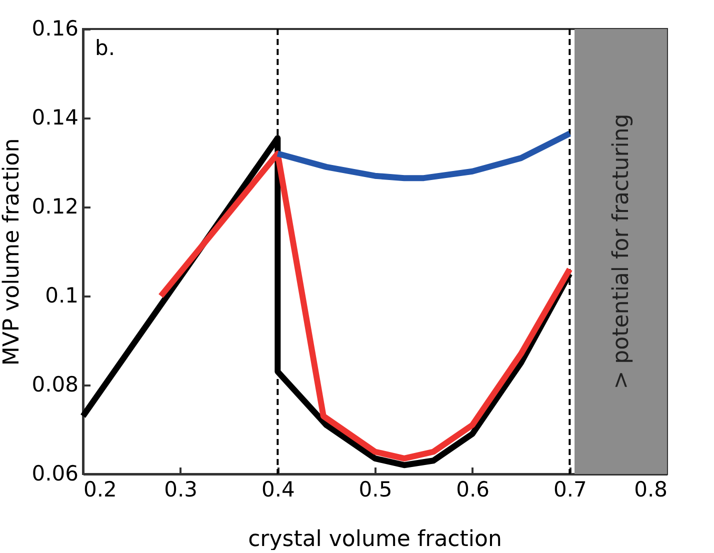 Image resolution: width=714 pixels, height=553 pixels. I want to click on x-tick-label: 0.7, so click(570, 490).